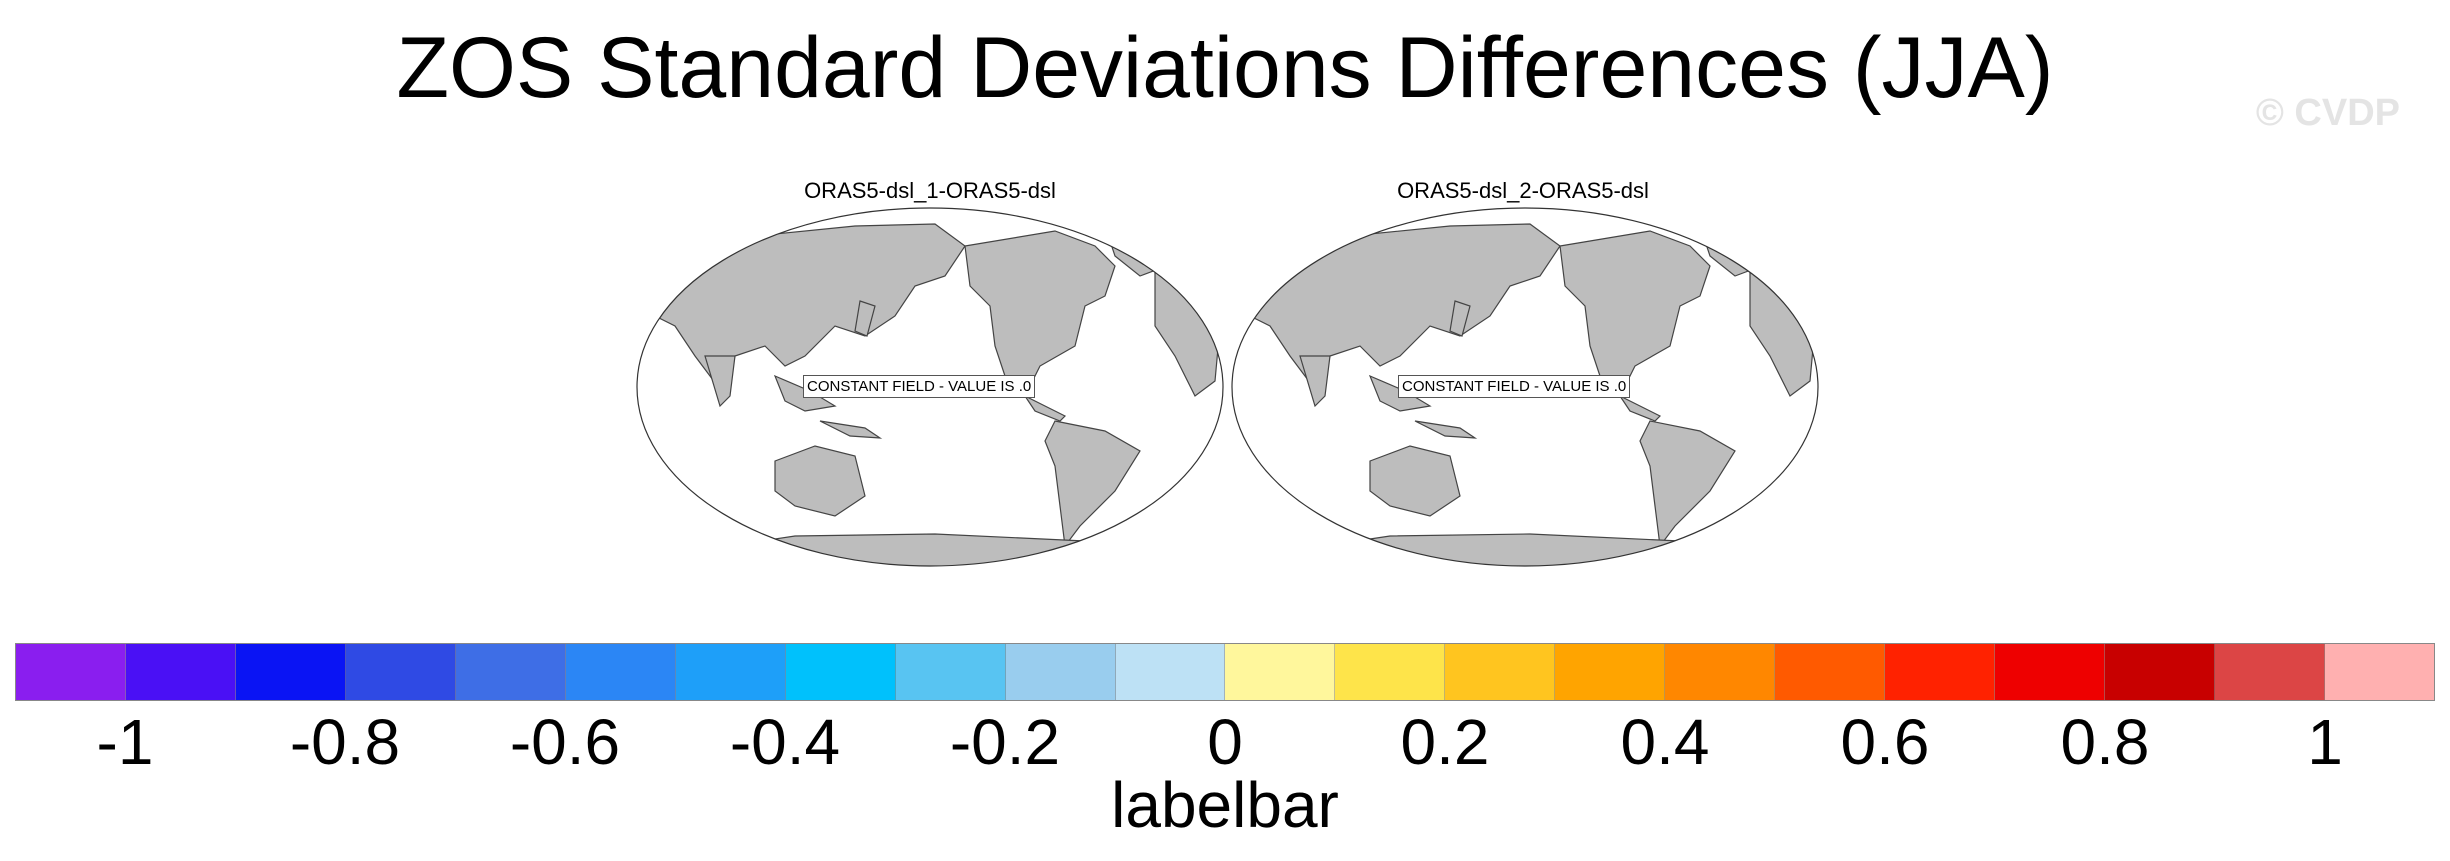 Image resolution: width=2450 pixels, height=861 pixels. I want to click on labelbar-tick-label: -0.8, so click(345, 742).